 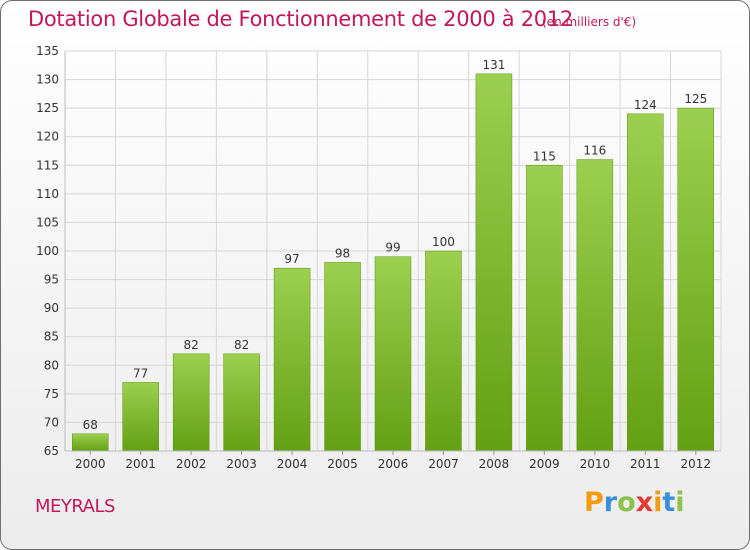 What do you see at coordinates (47, 108) in the screenshot?
I see `y-tick-label: 125` at bounding box center [47, 108].